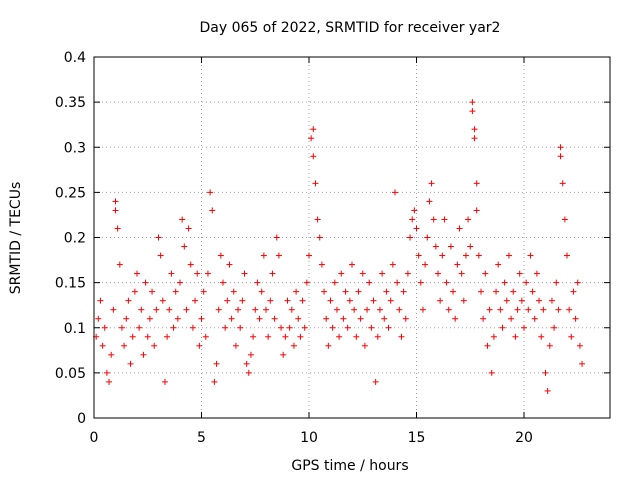 This screenshot has width=640, height=480. I want to click on y-axis-label: SRMTID / TECUs, so click(16, 238).